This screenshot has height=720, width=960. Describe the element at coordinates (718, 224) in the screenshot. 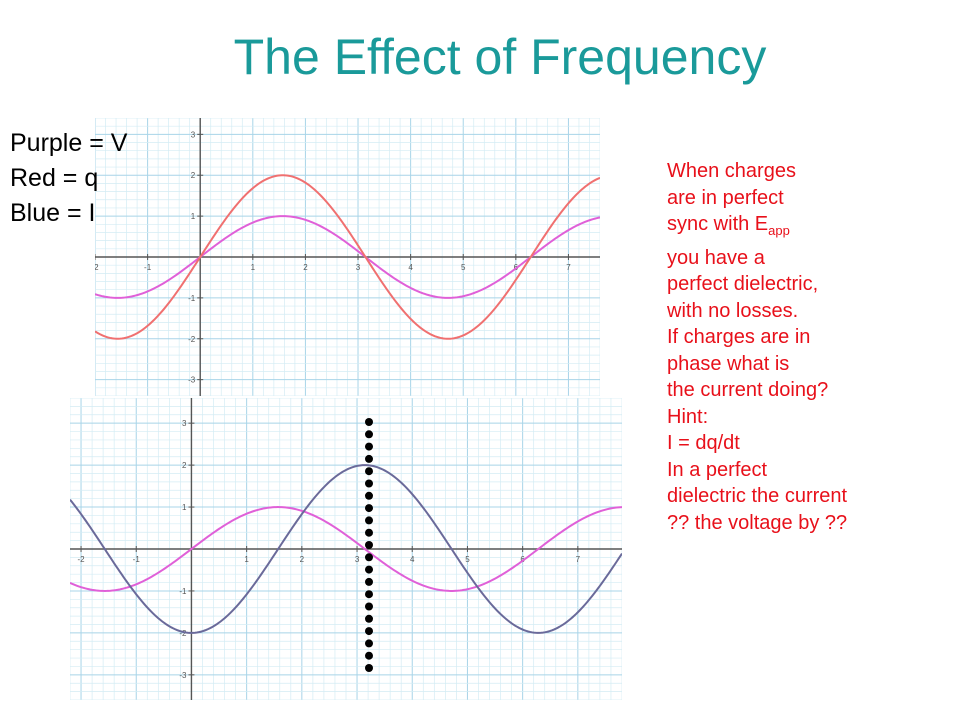

I see `explanation-line-main: sync with E` at that location.